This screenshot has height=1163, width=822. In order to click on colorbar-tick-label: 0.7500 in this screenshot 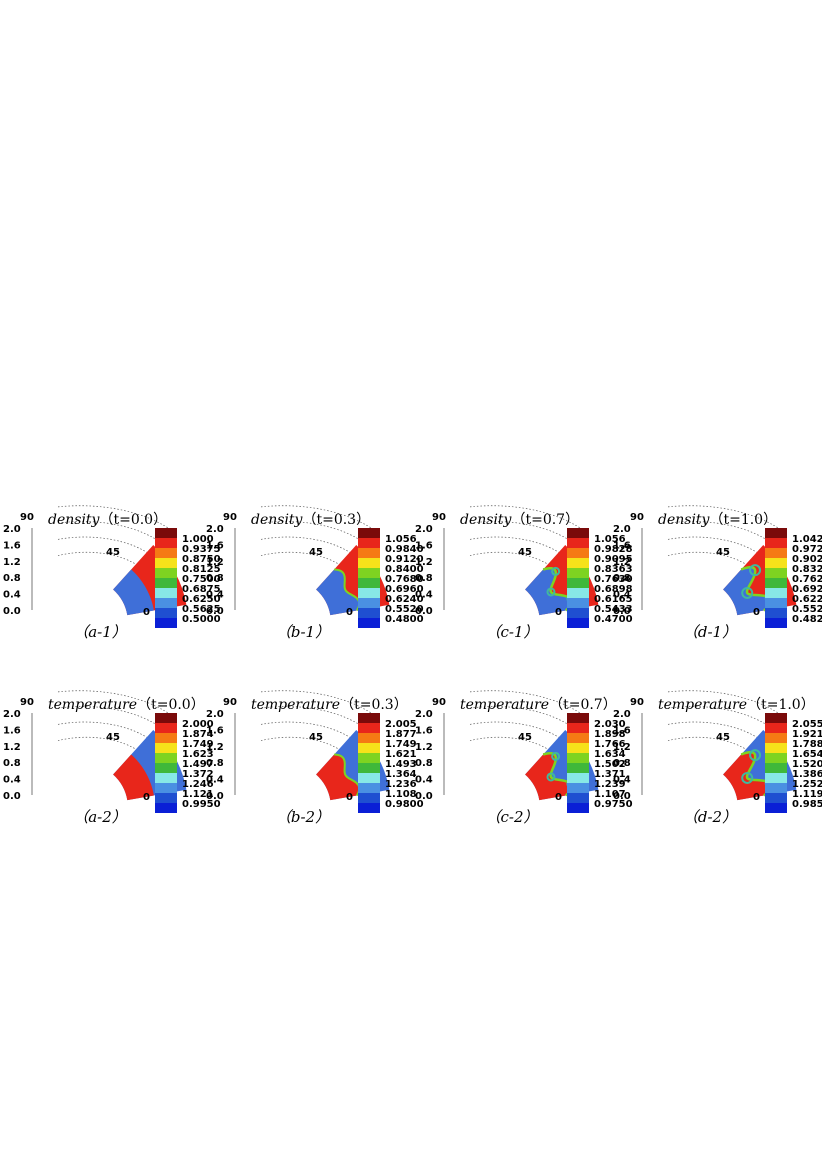, I will do `click(201, 579)`.